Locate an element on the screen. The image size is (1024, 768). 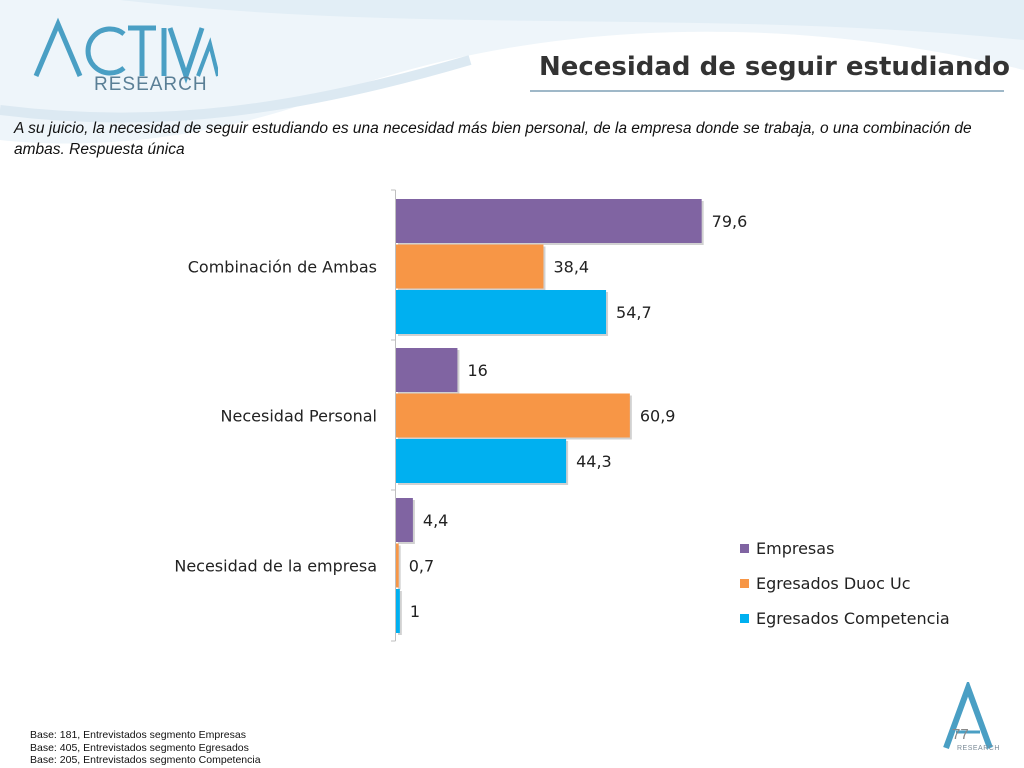
legend-label: Egresados Duoc Uc is located at coordinates (833, 583).